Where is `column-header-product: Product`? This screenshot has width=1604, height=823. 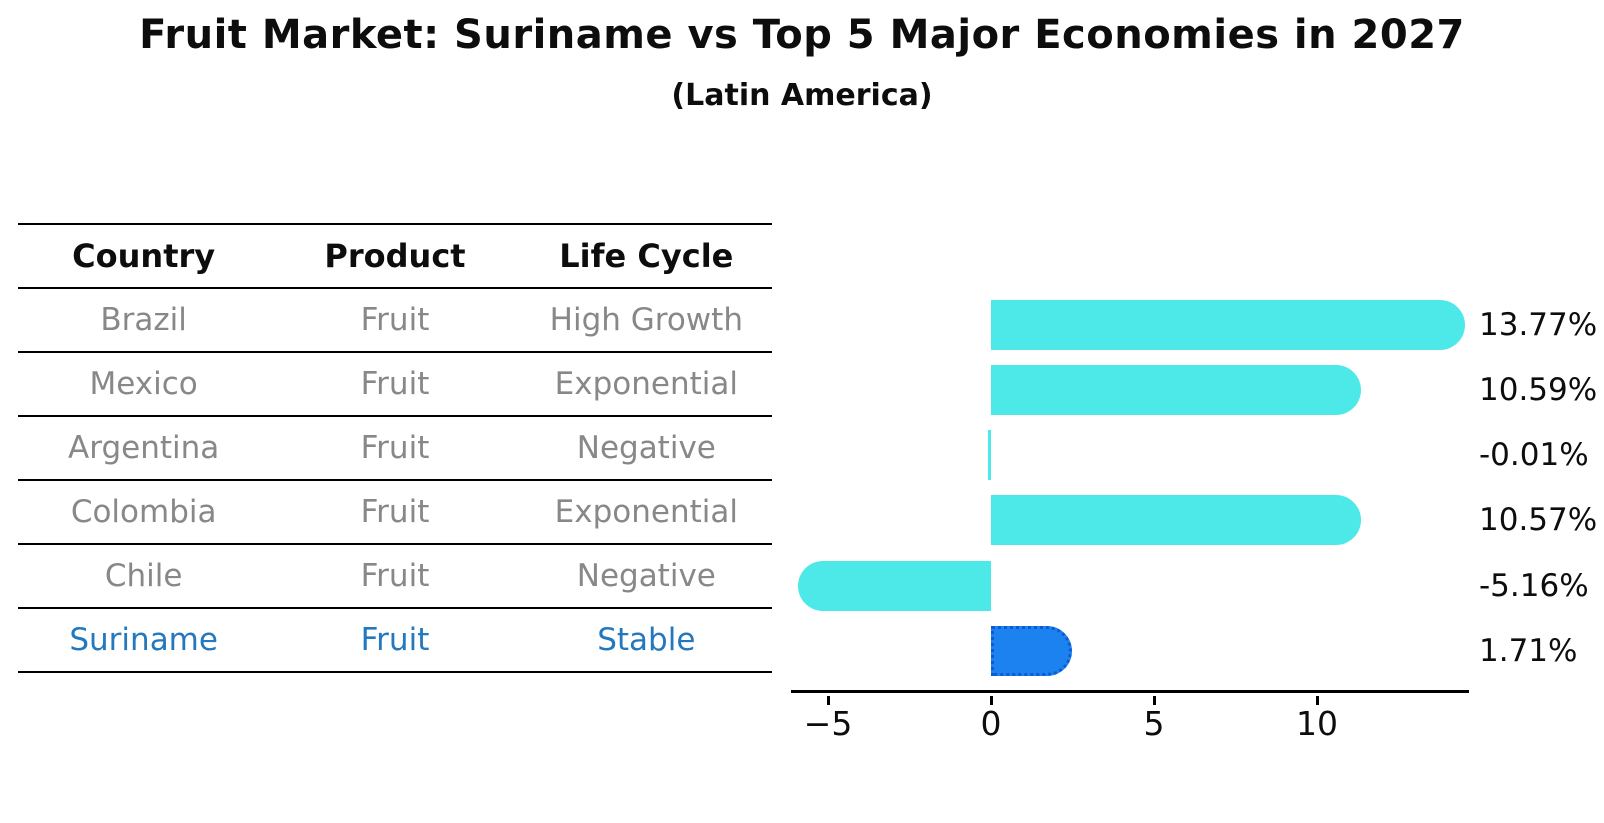
column-header-product: Product is located at coordinates (395, 256).